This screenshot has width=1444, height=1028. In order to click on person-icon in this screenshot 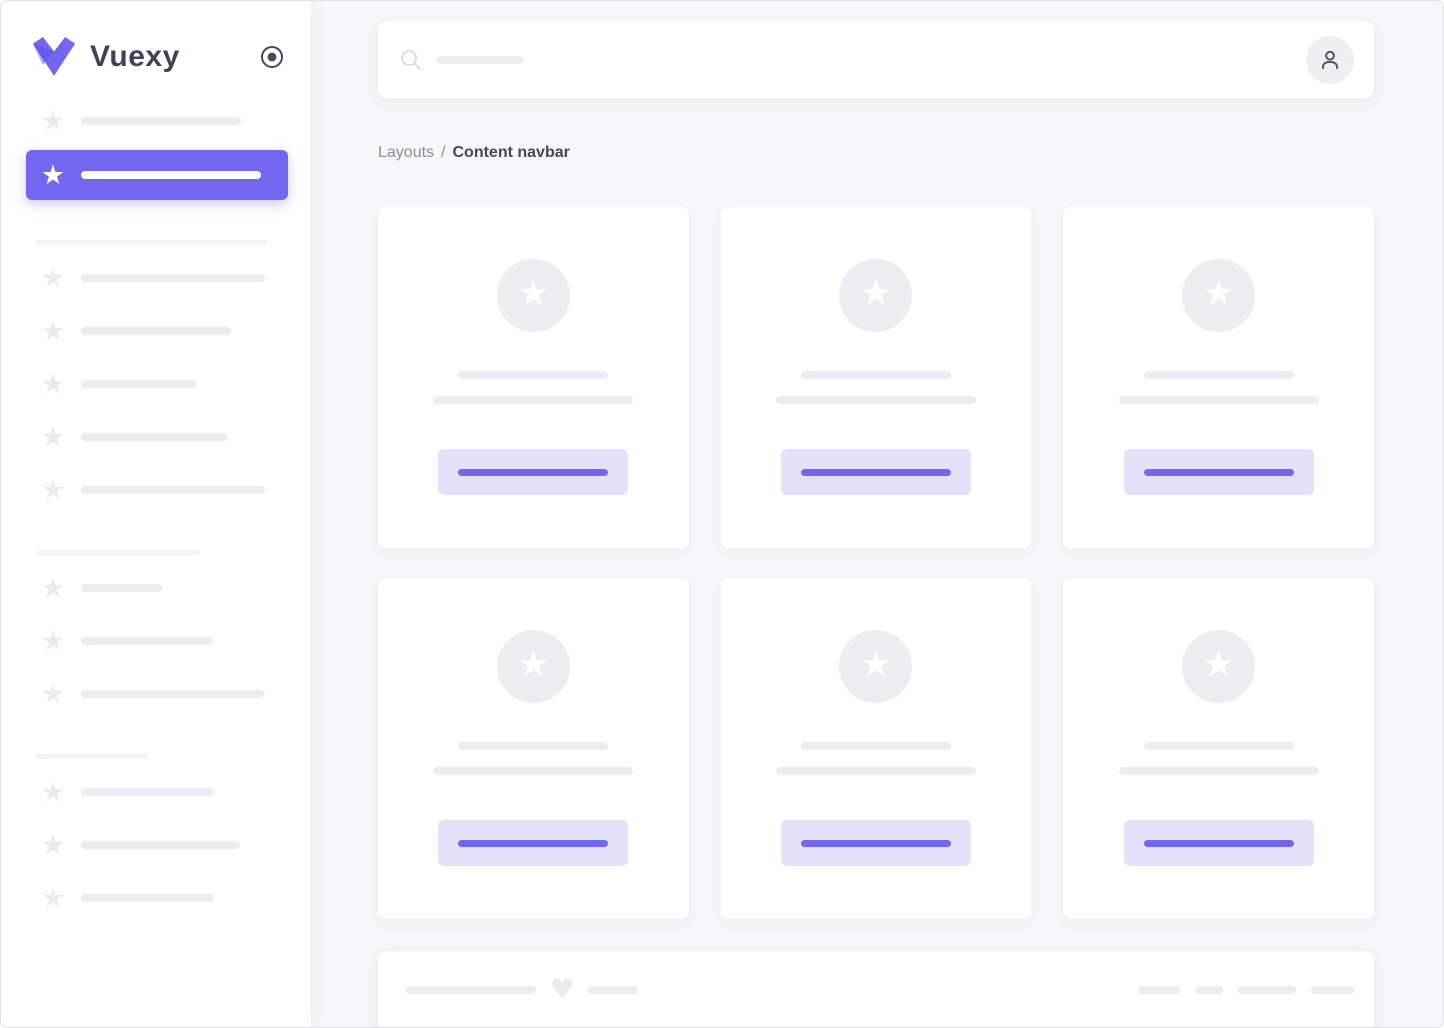, I will do `click(1330, 59)`.